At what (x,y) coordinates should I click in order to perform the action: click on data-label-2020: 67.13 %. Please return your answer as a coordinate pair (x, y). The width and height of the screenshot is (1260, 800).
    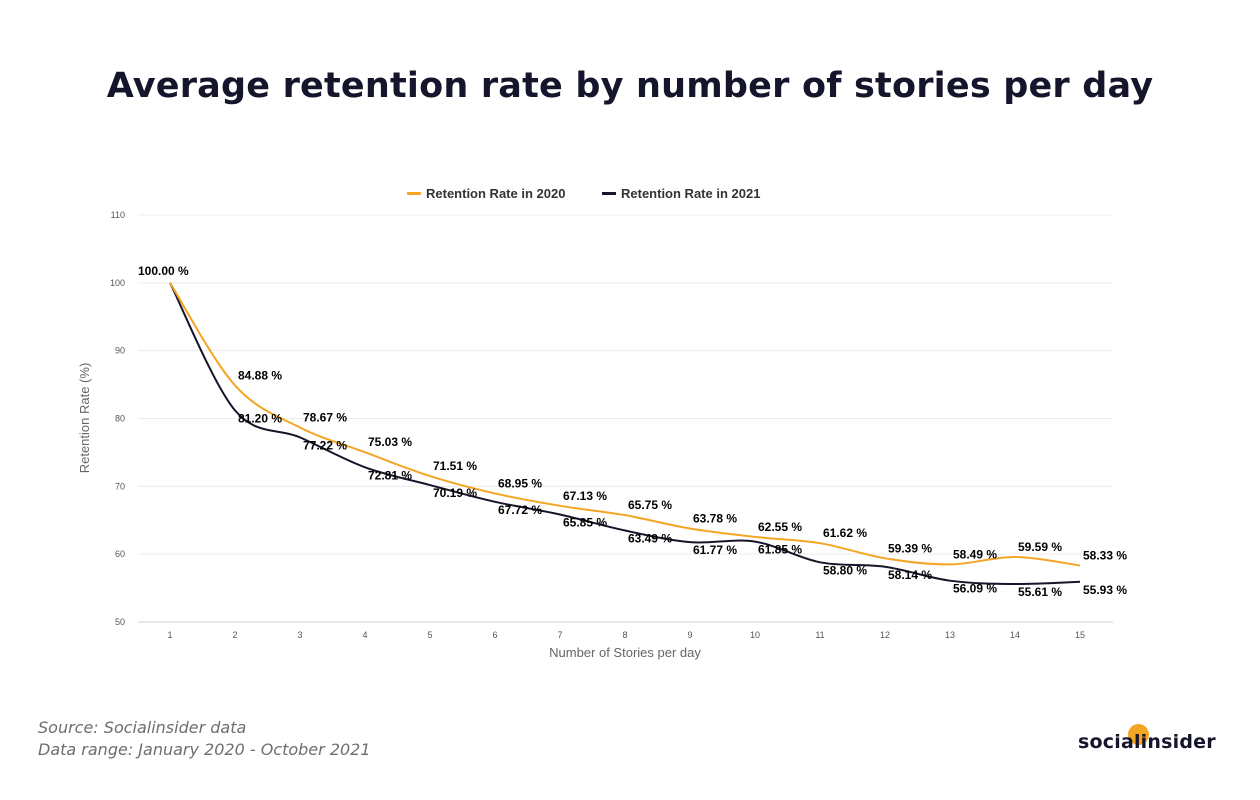
    Looking at the image, I should click on (585, 496).